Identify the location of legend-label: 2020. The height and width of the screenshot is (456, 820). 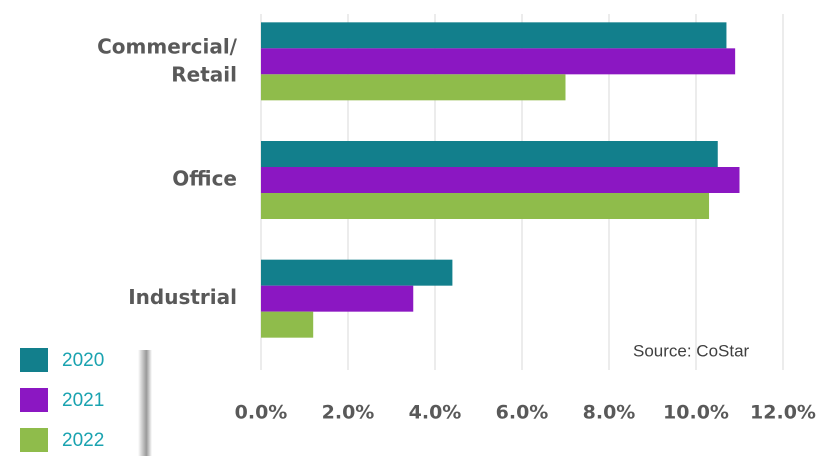
(83, 360).